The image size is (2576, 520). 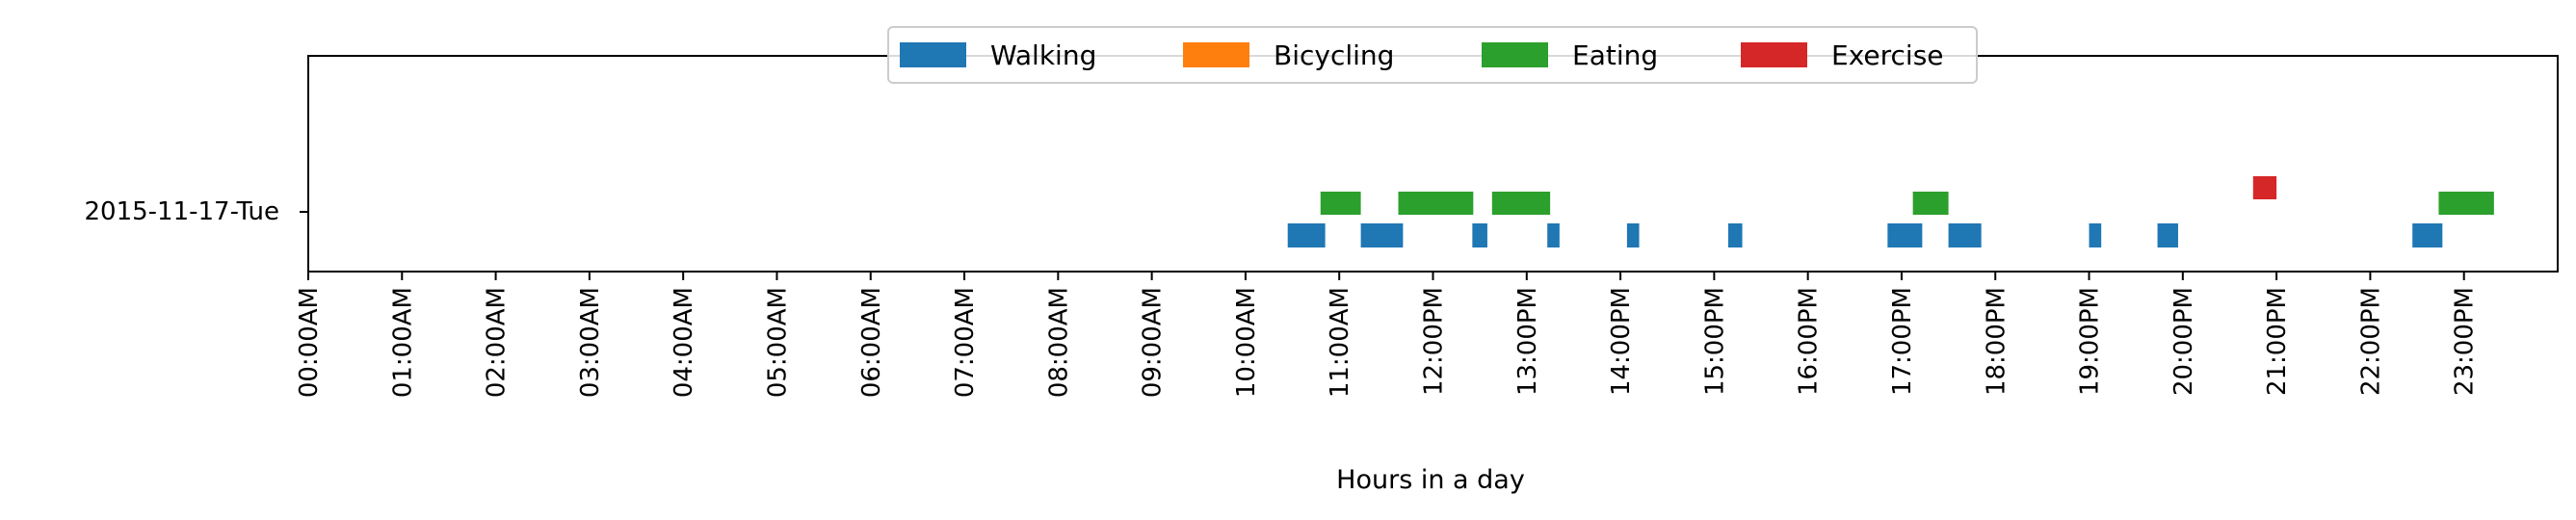 I want to click on x-tick-label: 12:00PM, so click(x=1435, y=341).